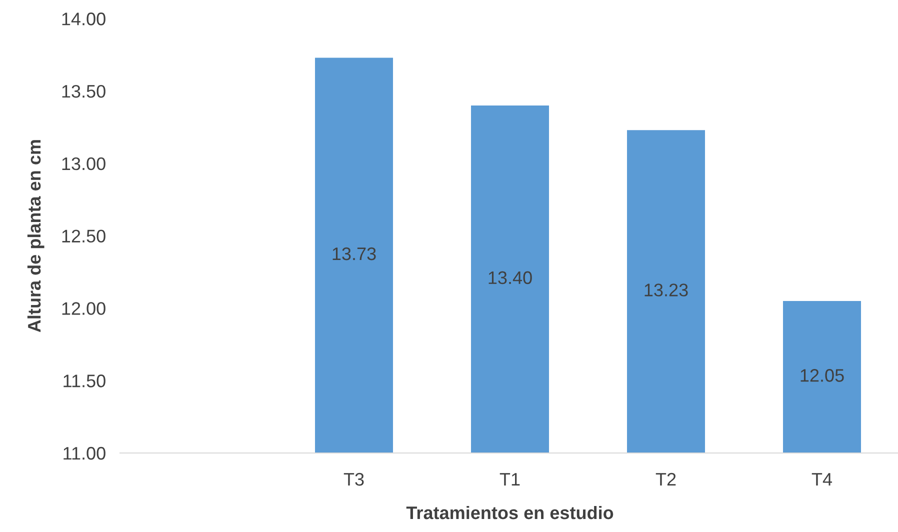 This screenshot has height=532, width=898. Describe the element at coordinates (85, 453) in the screenshot. I see `y-tick-label: 11.00` at that location.